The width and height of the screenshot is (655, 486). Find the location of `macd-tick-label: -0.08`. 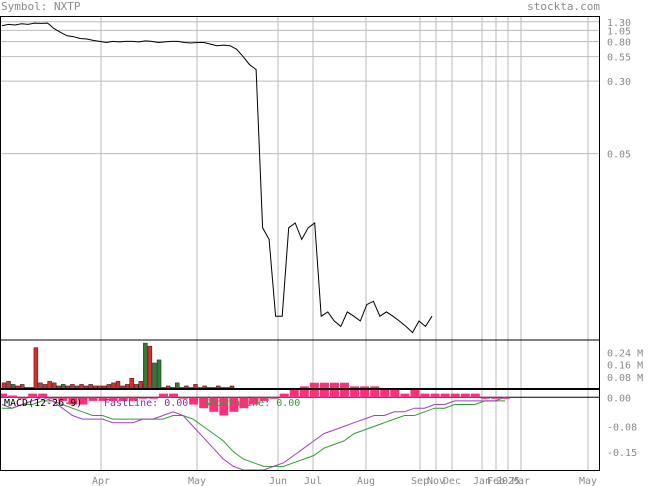

macd-tick-label: -0.08 is located at coordinates (622, 427).